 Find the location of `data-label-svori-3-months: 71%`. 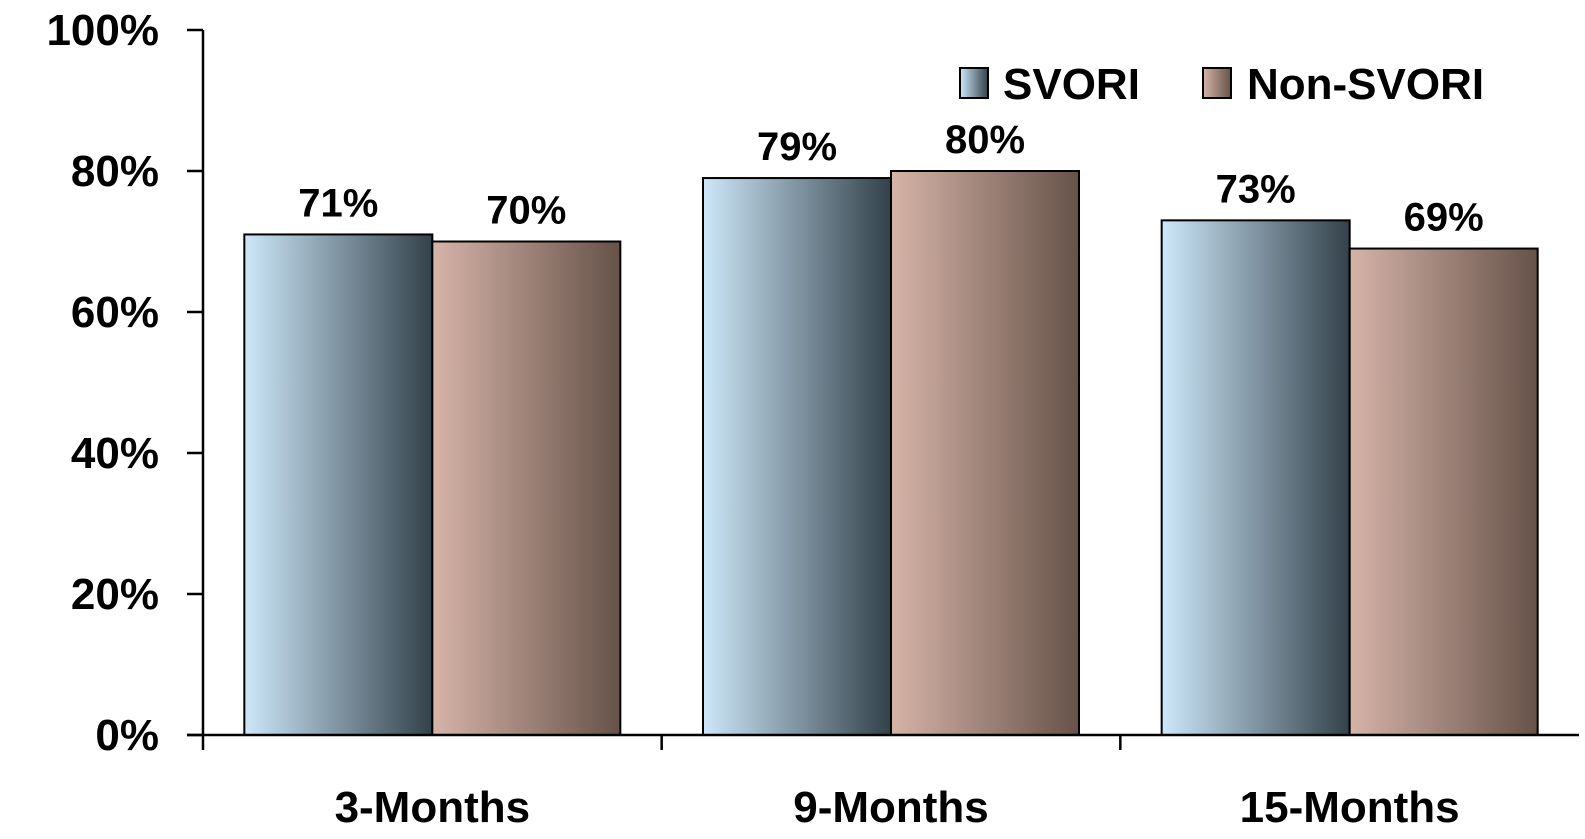

data-label-svori-3-months: 71% is located at coordinates (338, 203).